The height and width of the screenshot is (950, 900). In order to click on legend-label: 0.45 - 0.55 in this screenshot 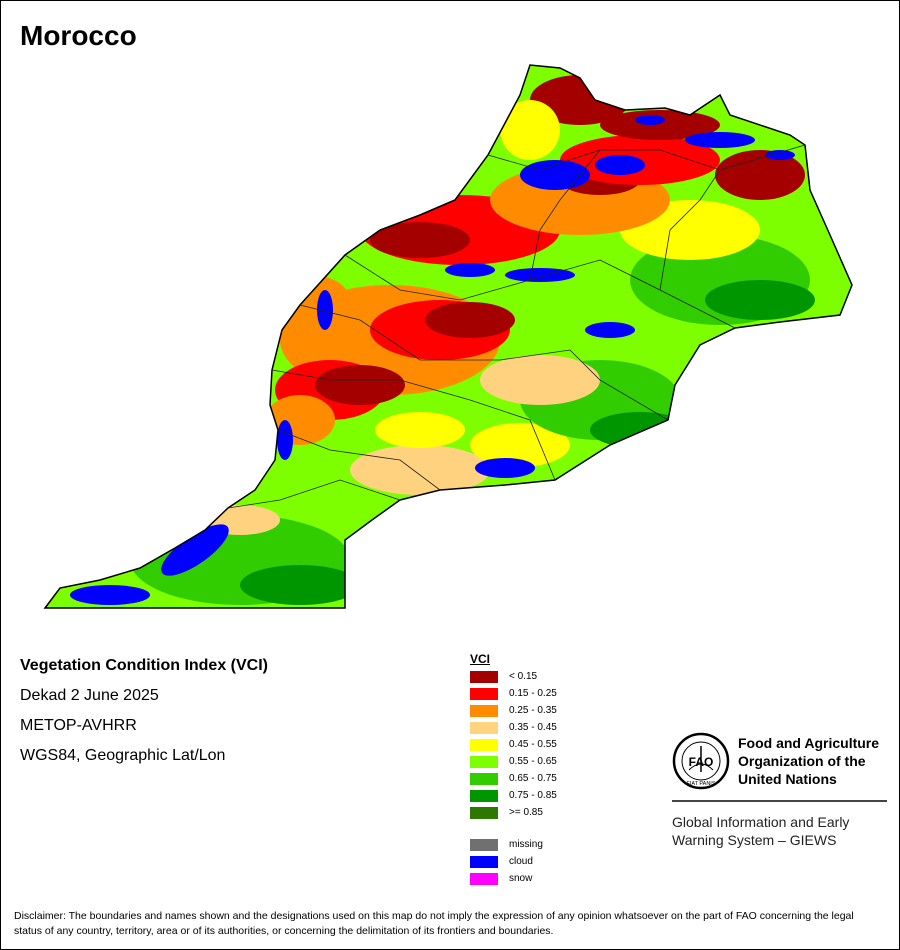, I will do `click(533, 744)`.